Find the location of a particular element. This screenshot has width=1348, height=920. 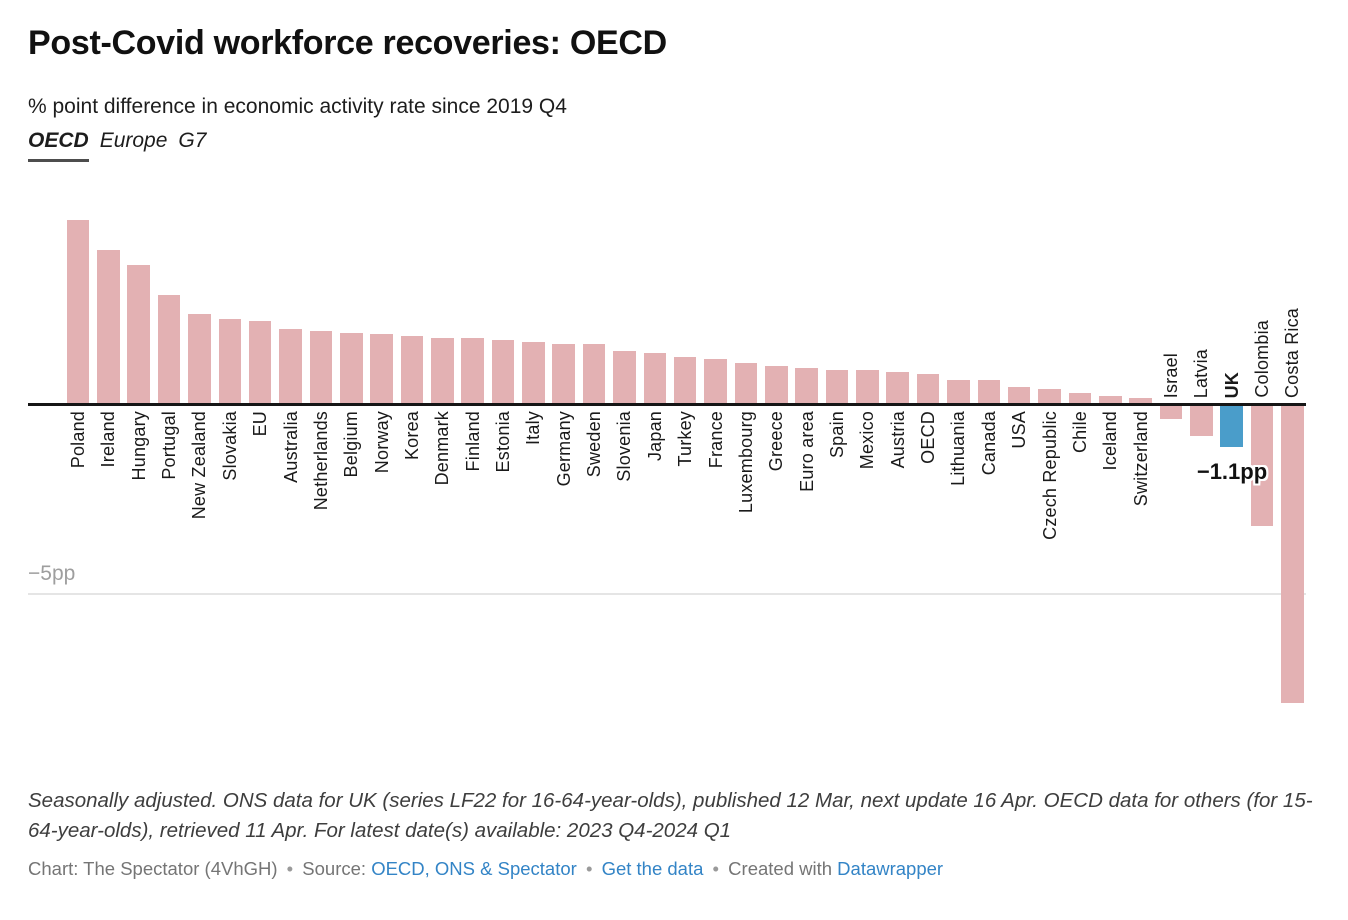

category-label-switzerland: Switzerland is located at coordinates (1140, 459).